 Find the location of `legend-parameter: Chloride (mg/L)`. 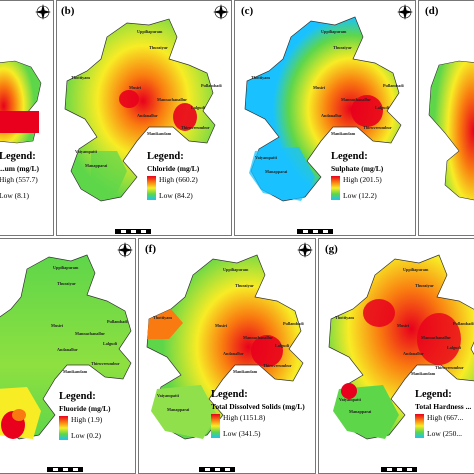

legend-parameter: Chloride (mg/L) is located at coordinates (173, 168).